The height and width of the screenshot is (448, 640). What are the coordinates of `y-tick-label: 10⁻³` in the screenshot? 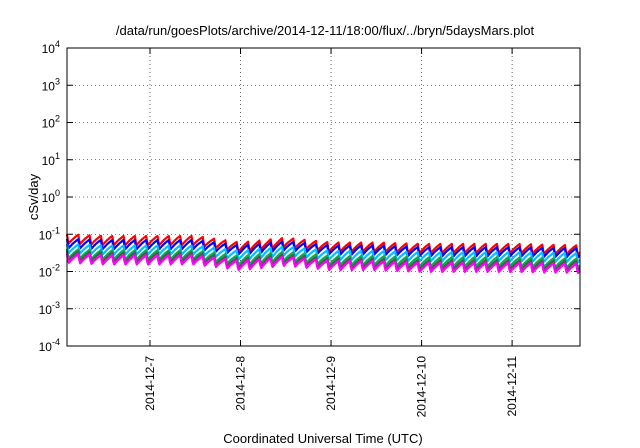 It's located at (49, 308).